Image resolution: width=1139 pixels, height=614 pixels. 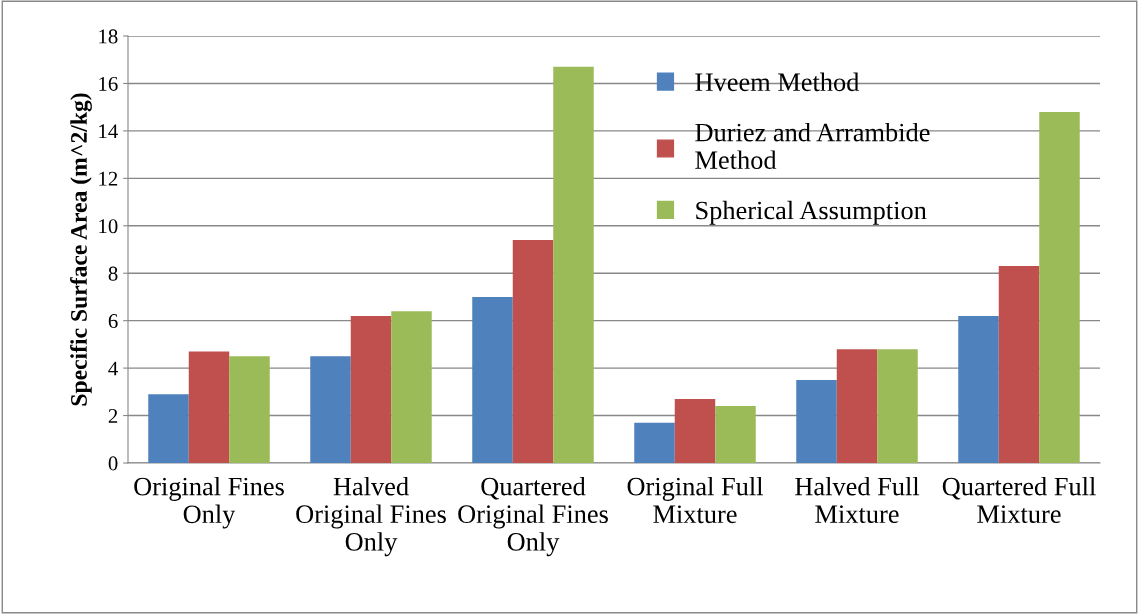 What do you see at coordinates (811, 212) in the screenshot?
I see `legend-label: Spherical Assumption` at bounding box center [811, 212].